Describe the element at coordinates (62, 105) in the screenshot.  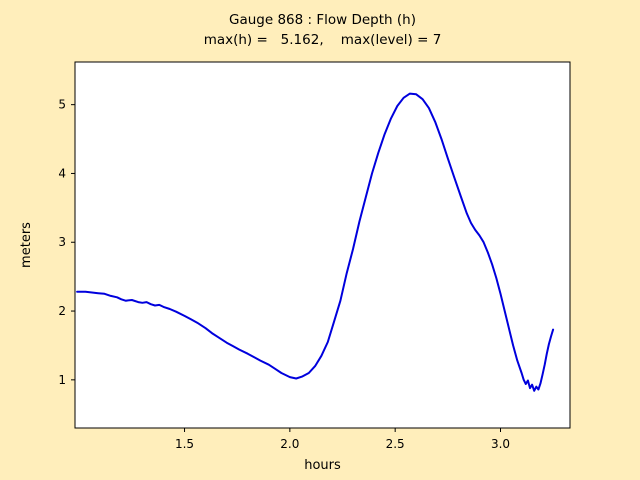
I see `y-tick-label: 5` at that location.